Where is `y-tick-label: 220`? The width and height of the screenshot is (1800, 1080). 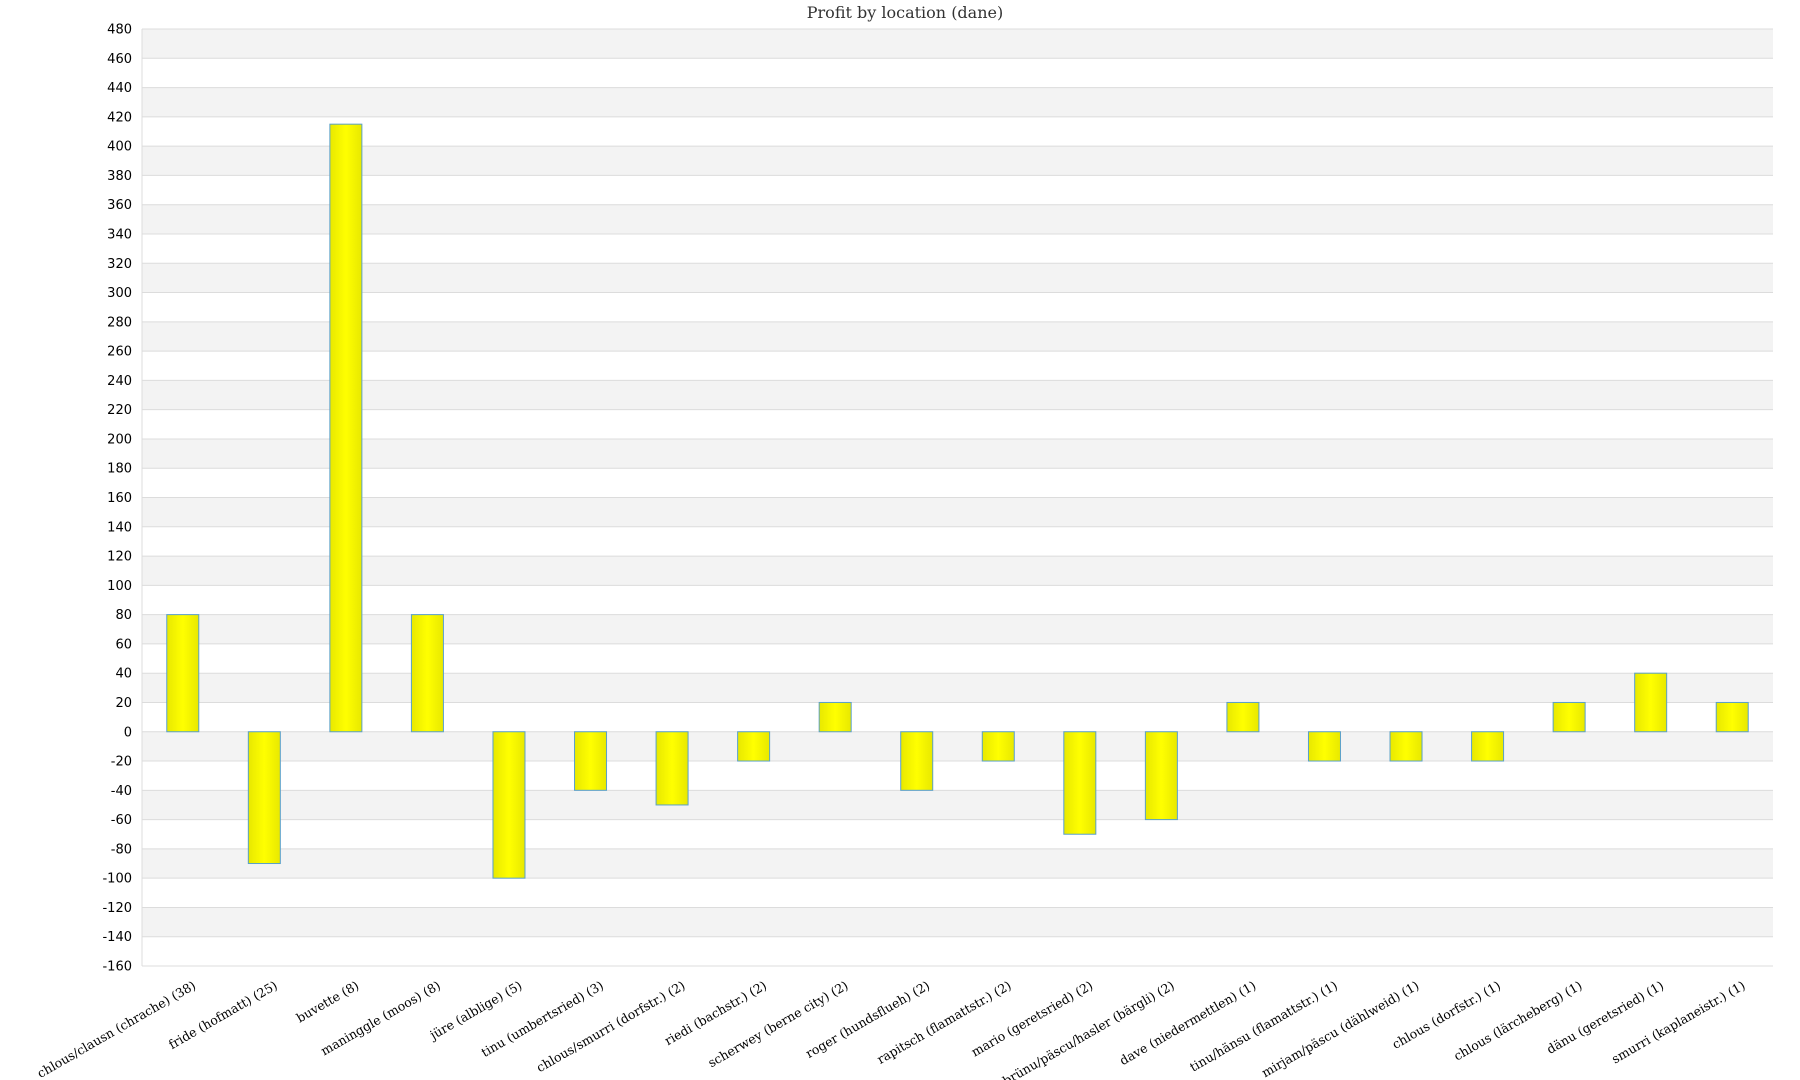
y-tick-label: 220 is located at coordinates (119, 410).